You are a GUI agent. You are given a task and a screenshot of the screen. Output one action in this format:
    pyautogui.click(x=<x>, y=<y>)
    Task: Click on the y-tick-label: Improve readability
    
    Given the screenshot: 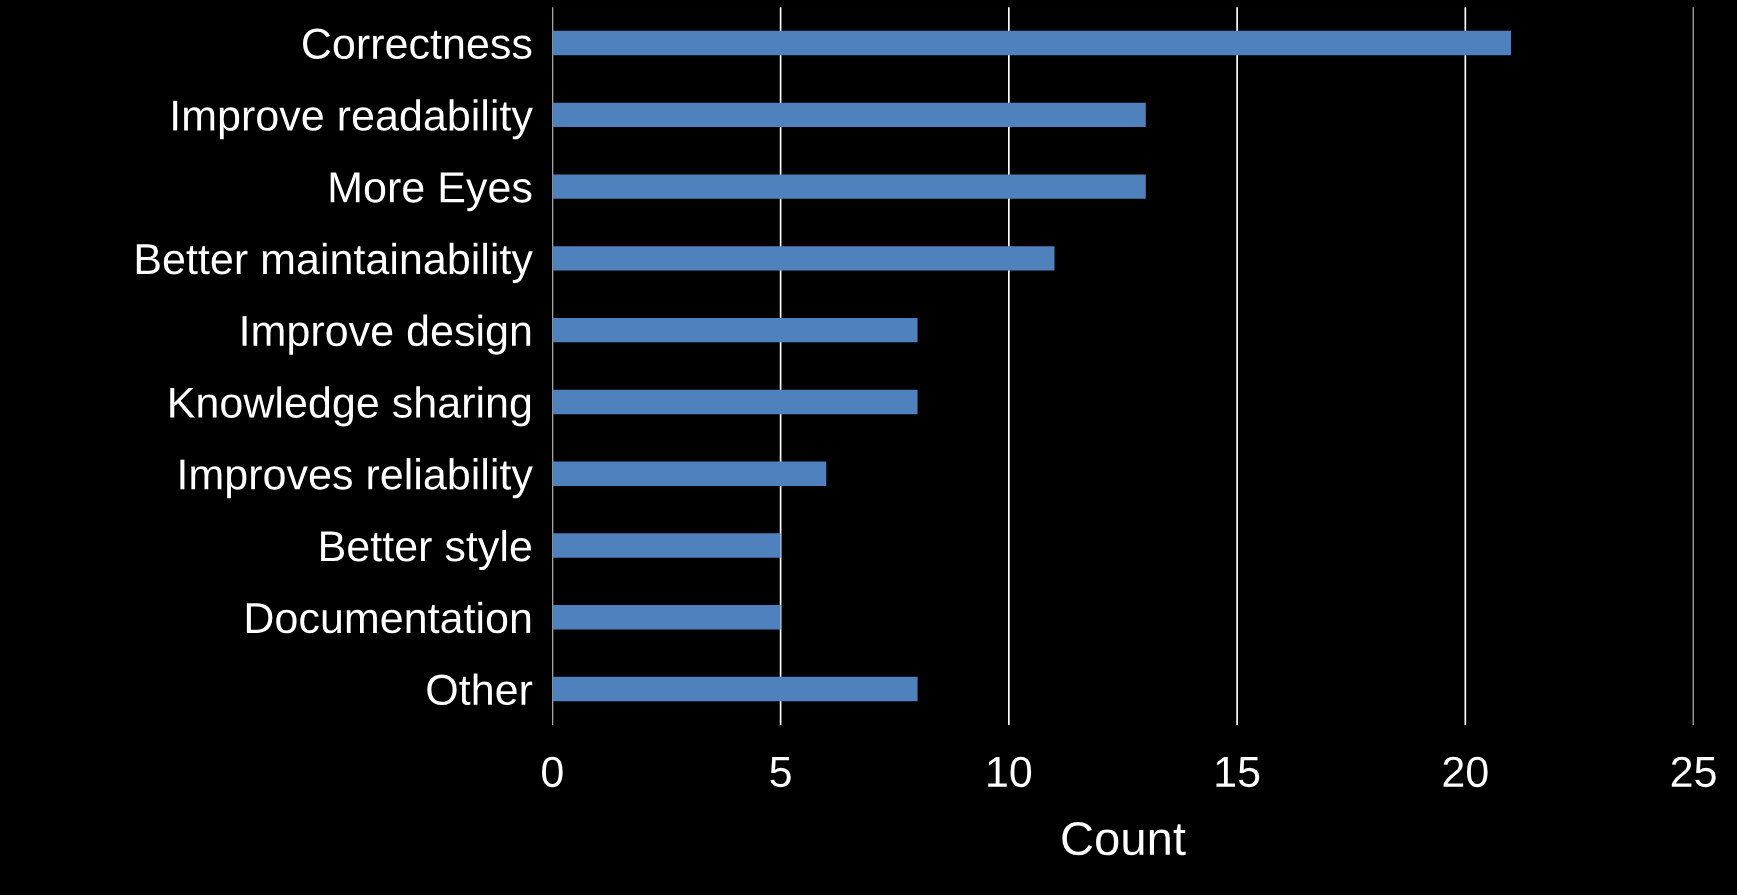 What is the action you would take?
    pyautogui.click(x=353, y=119)
    